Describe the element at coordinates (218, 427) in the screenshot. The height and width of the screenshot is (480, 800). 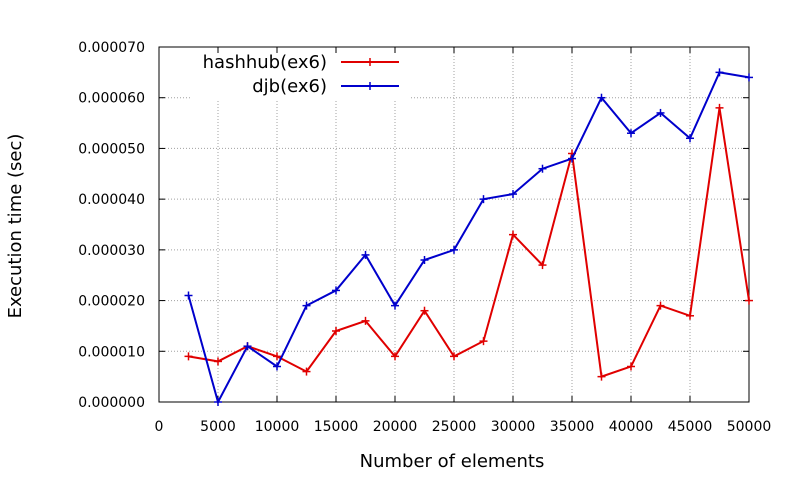
I see `x-tick-label: 5000` at that location.